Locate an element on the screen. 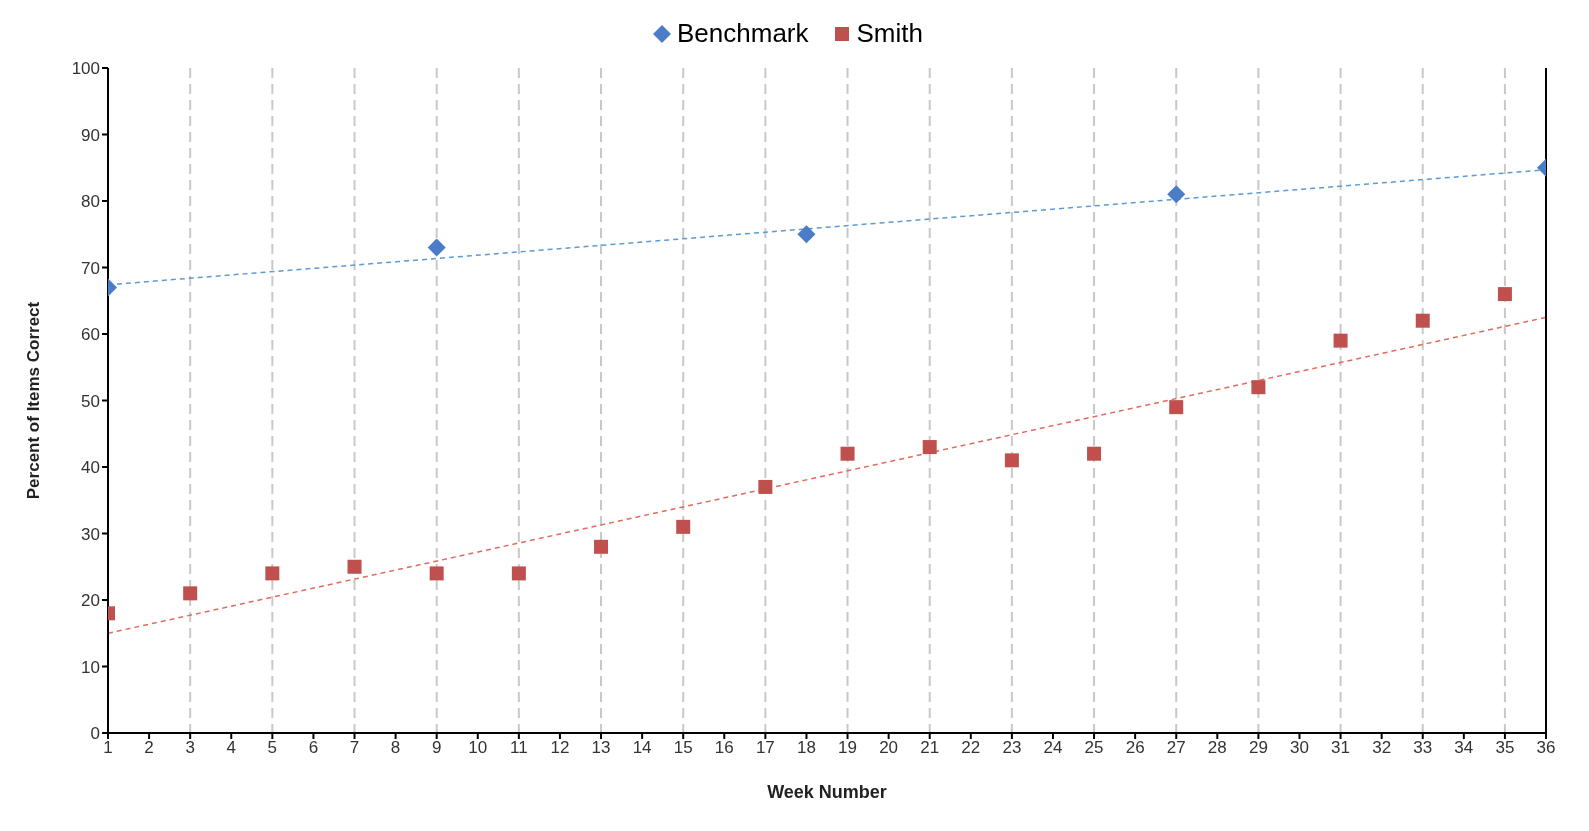 The image size is (1589, 831). y-tick-label: 50 is located at coordinates (90, 401).